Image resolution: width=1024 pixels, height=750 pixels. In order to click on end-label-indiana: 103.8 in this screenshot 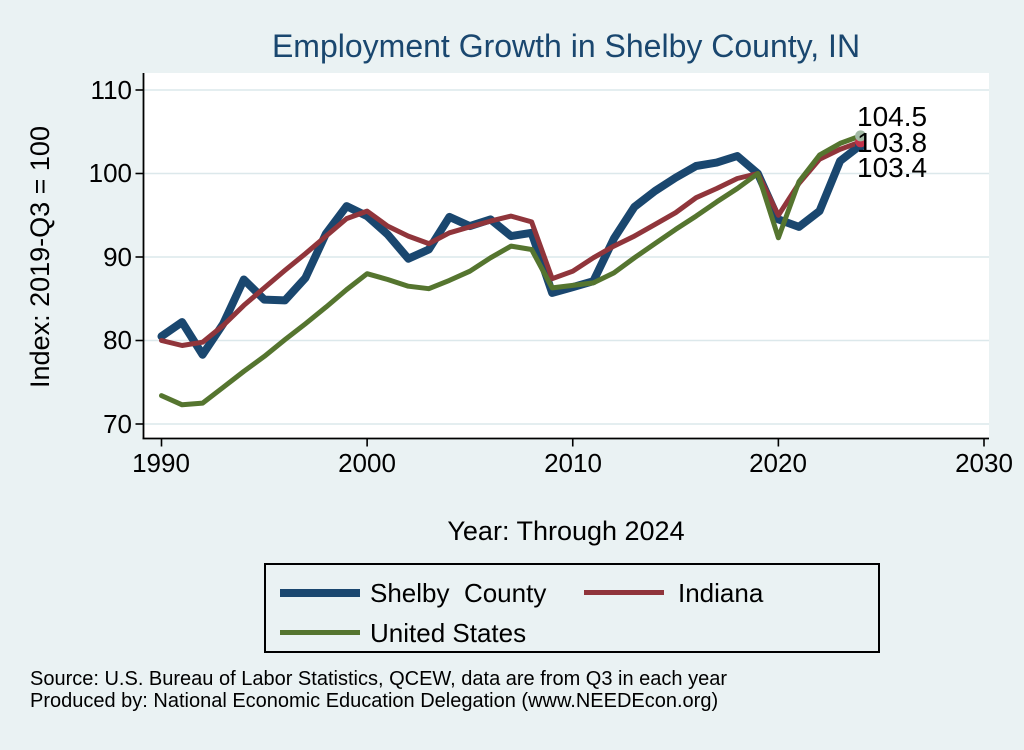, I will do `click(892, 142)`.